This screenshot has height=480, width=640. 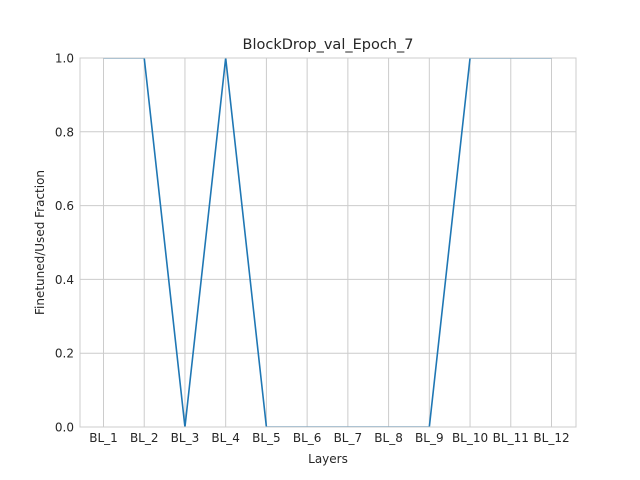 What do you see at coordinates (429, 438) in the screenshot?
I see `x-tick-label: BL_9` at bounding box center [429, 438].